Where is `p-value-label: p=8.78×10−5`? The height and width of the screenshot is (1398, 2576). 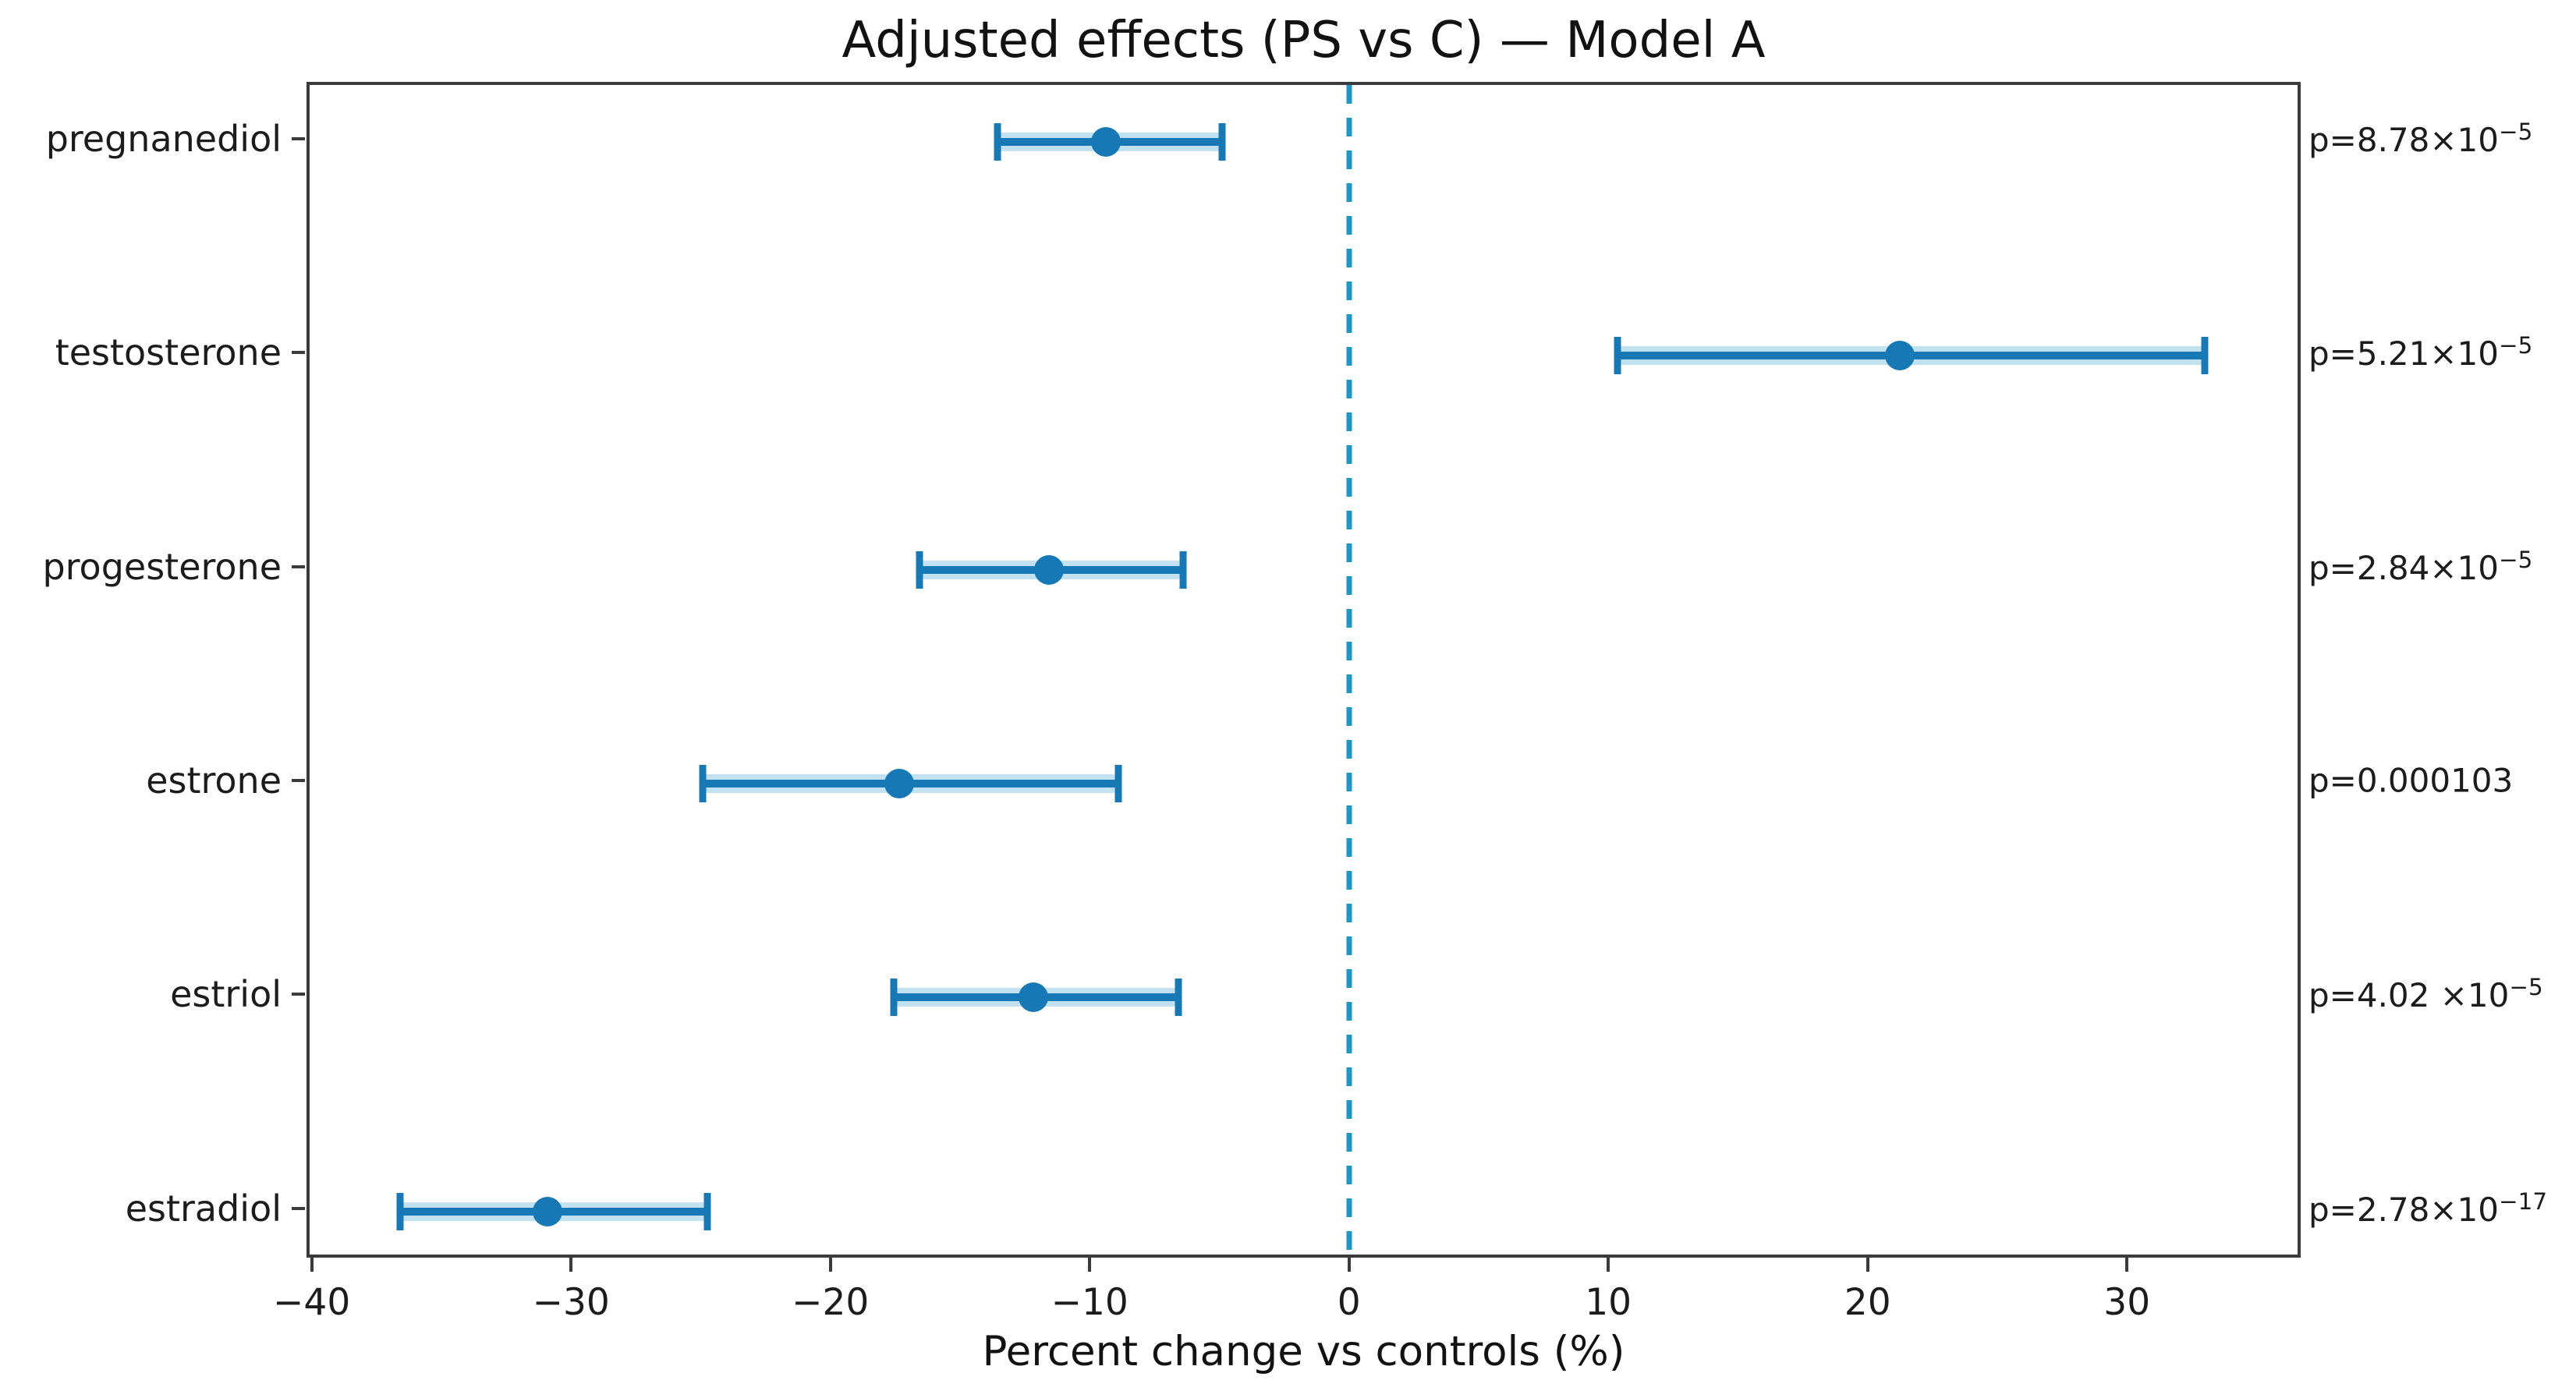 p-value-label: p=8.78×10−5 is located at coordinates (2421, 139).